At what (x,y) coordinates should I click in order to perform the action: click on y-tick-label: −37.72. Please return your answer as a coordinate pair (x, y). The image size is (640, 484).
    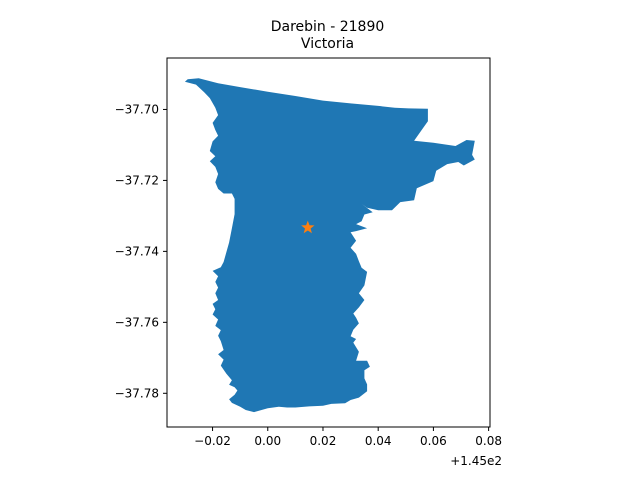
    Looking at the image, I should click on (137, 180).